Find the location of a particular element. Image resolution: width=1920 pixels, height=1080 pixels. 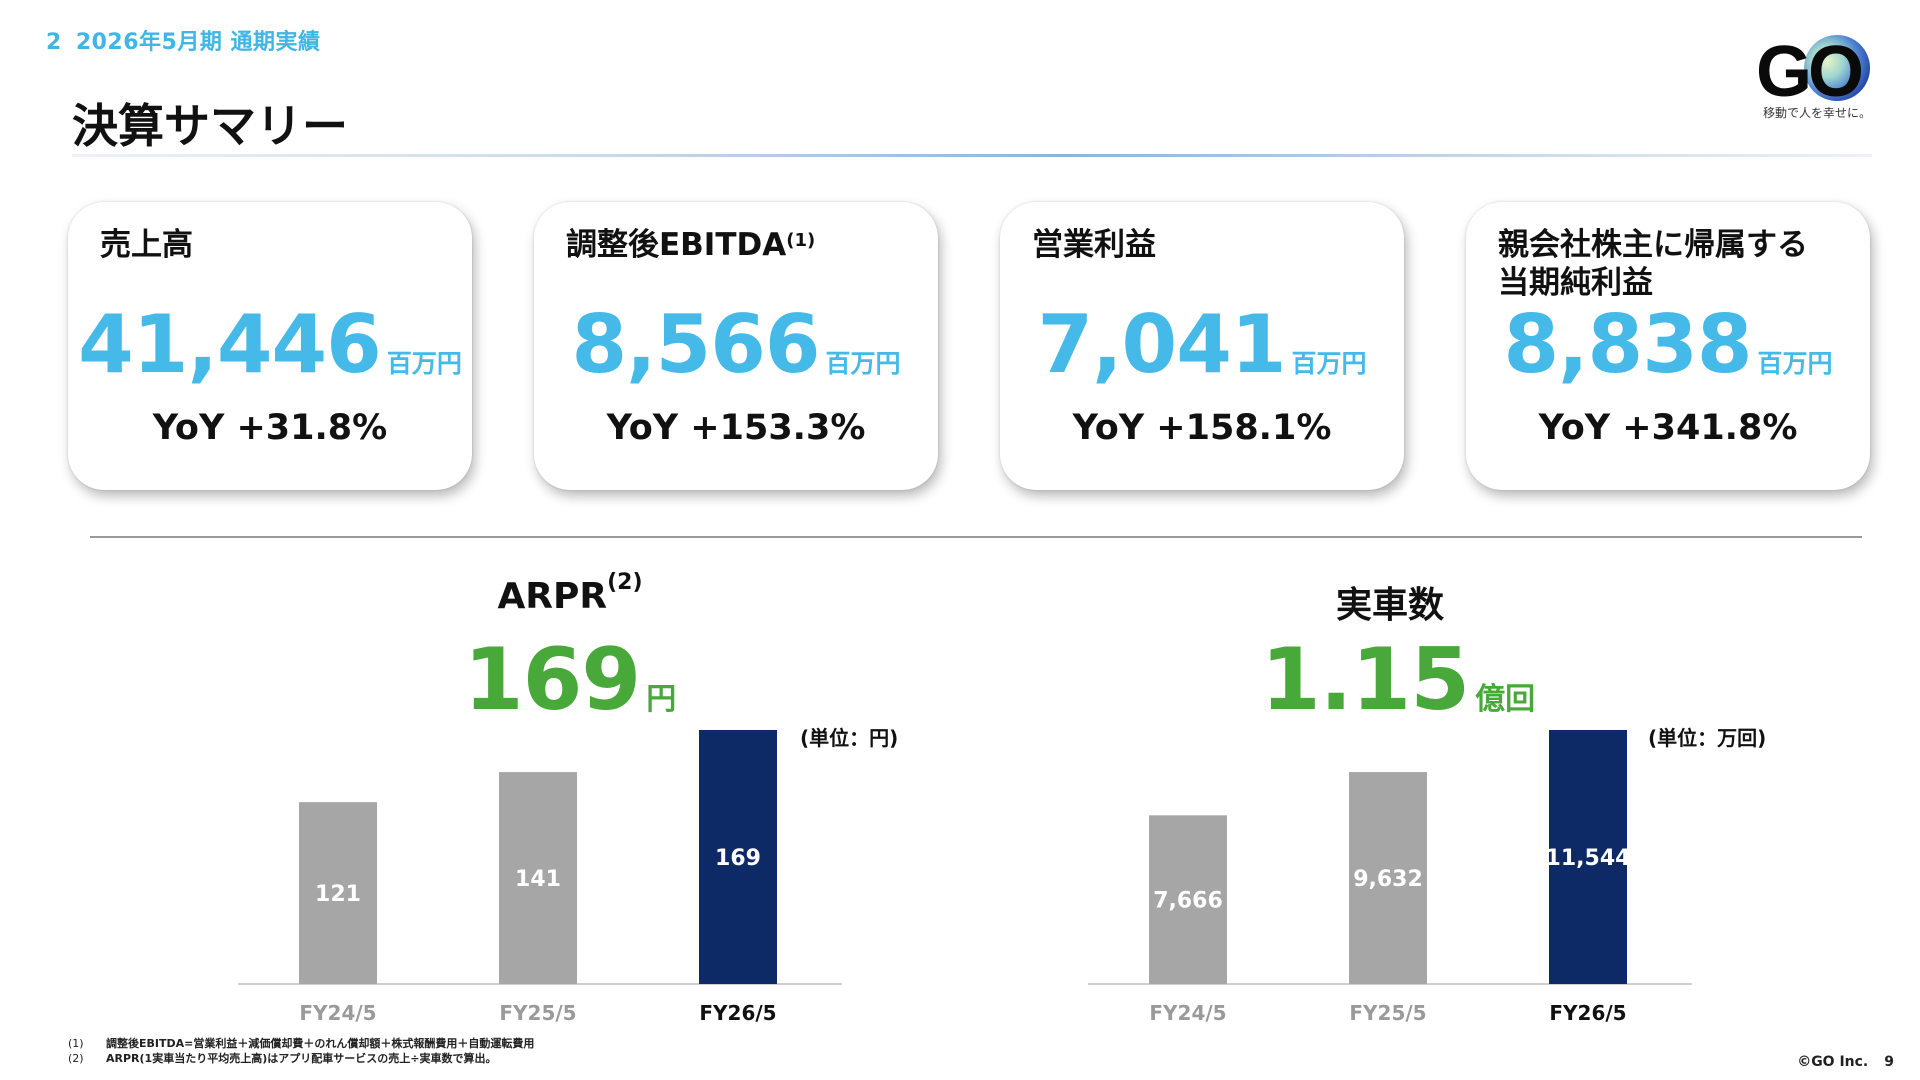

logo-text: GO is located at coordinates (1808, 72).